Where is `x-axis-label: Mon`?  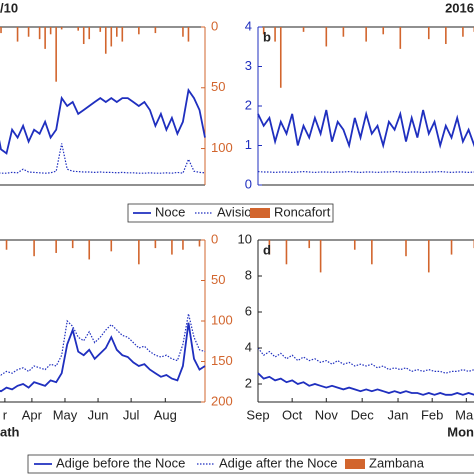 x-axis-label: Mon is located at coordinates (460, 431).